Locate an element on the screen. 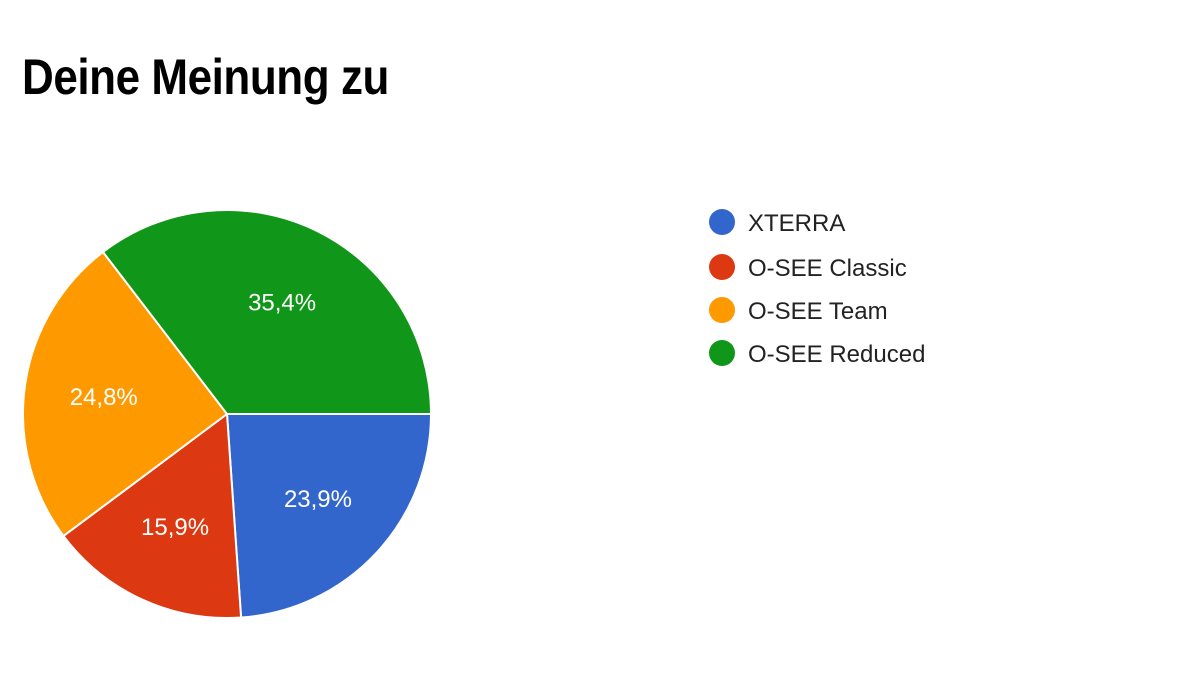 Image resolution: width=1200 pixels, height=675 pixels. slice-label-0: 23,9% is located at coordinates (318, 499).